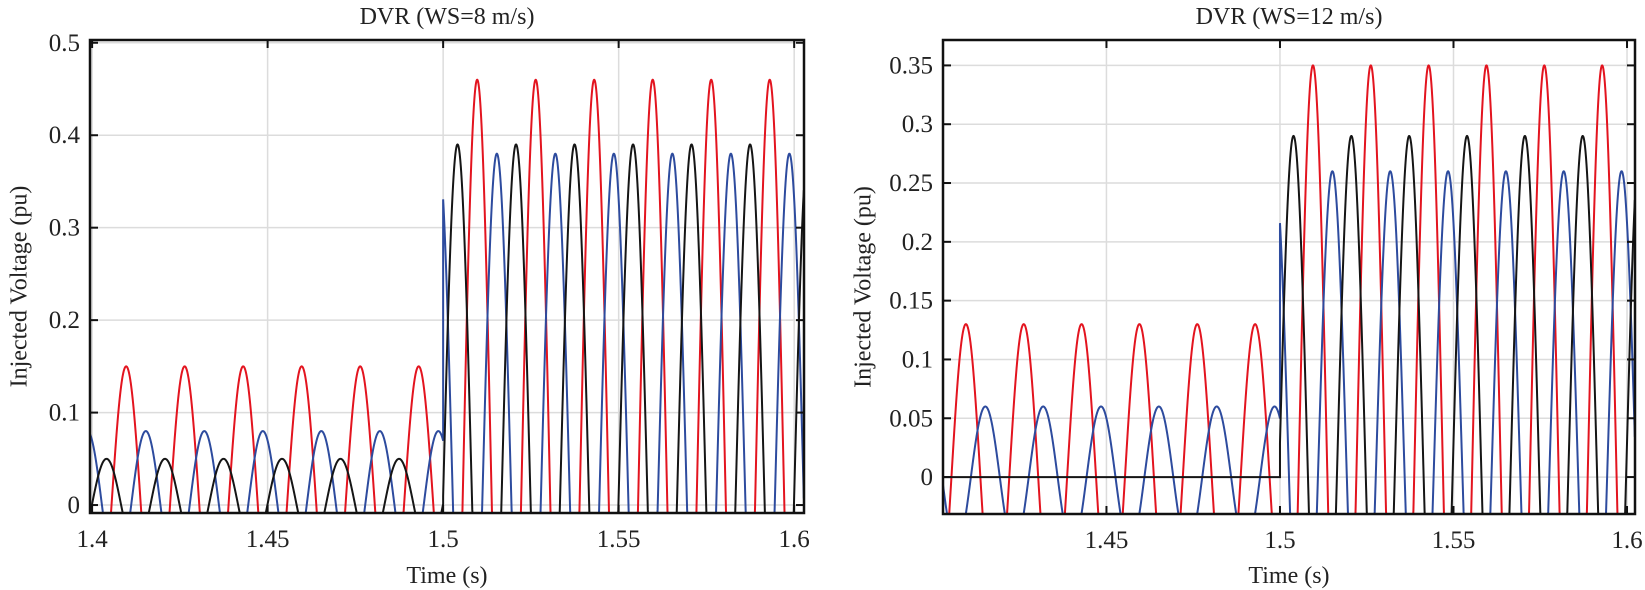 The image size is (1645, 590). I want to click on chart-title: DVR (WS=12 m/s), so click(1289, 17).